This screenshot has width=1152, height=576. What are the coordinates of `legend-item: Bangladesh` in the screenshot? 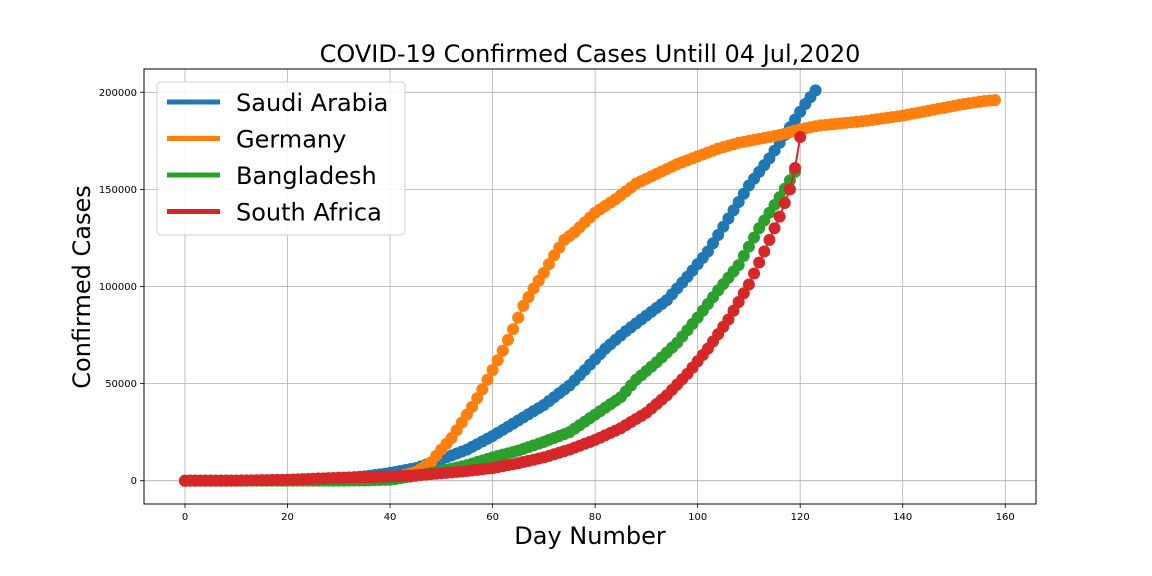 It's located at (272, 176).